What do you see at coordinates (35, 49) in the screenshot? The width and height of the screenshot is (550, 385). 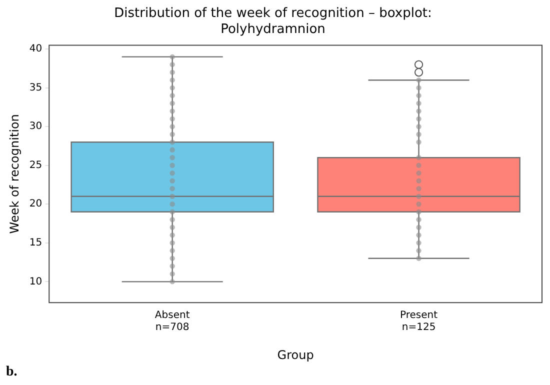 I see `y-tick-label: 40` at bounding box center [35, 49].